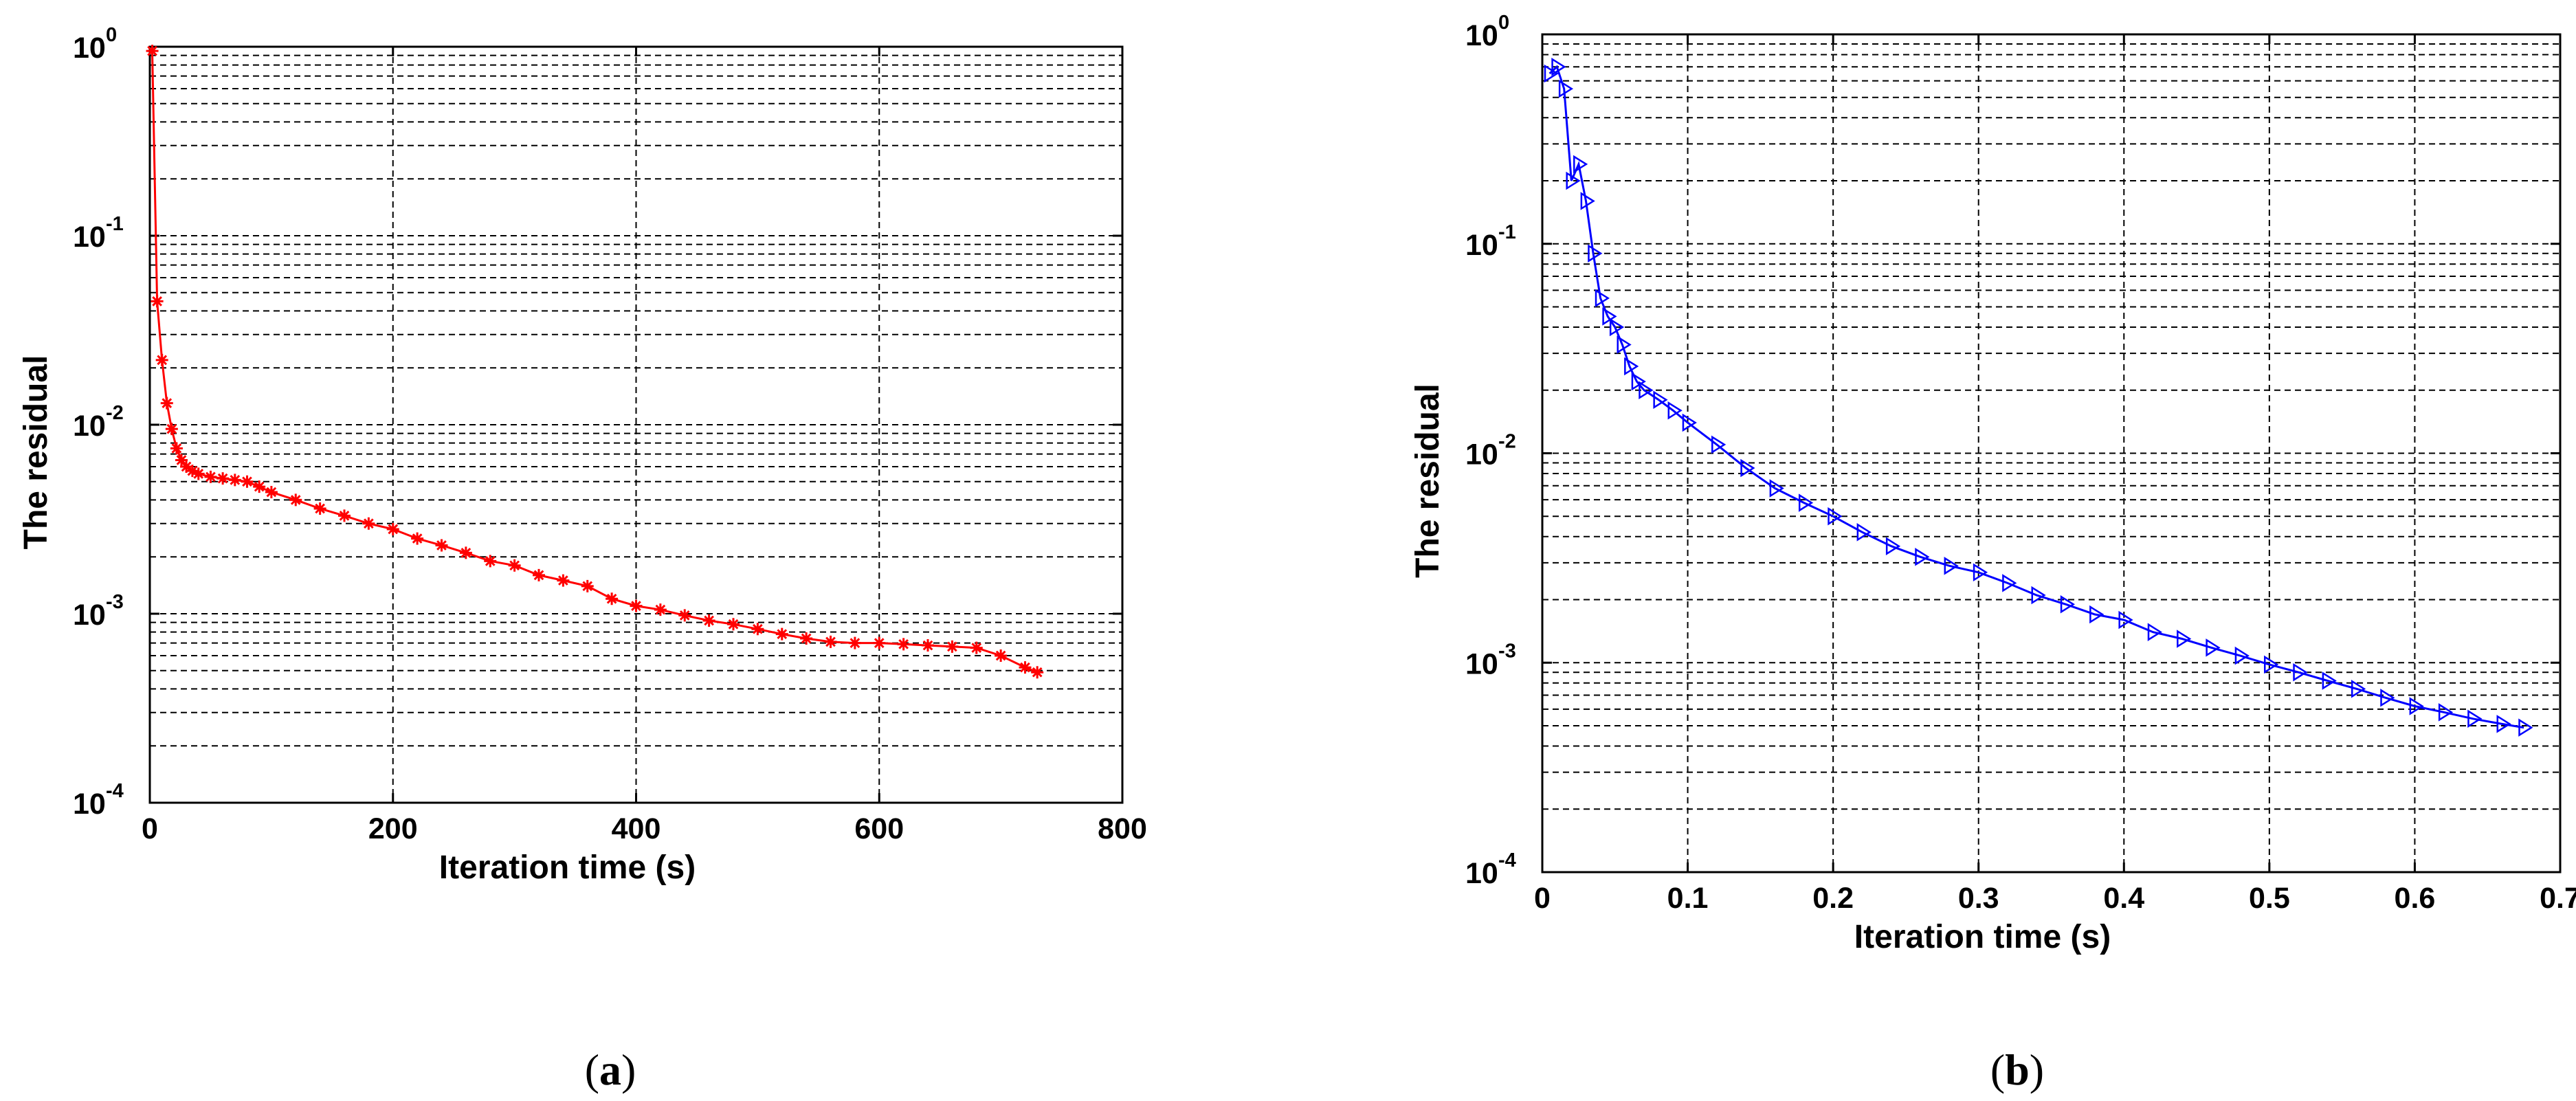  Describe the element at coordinates (1507, 860) in the screenshot. I see `y-tick-exponent: -4` at that location.